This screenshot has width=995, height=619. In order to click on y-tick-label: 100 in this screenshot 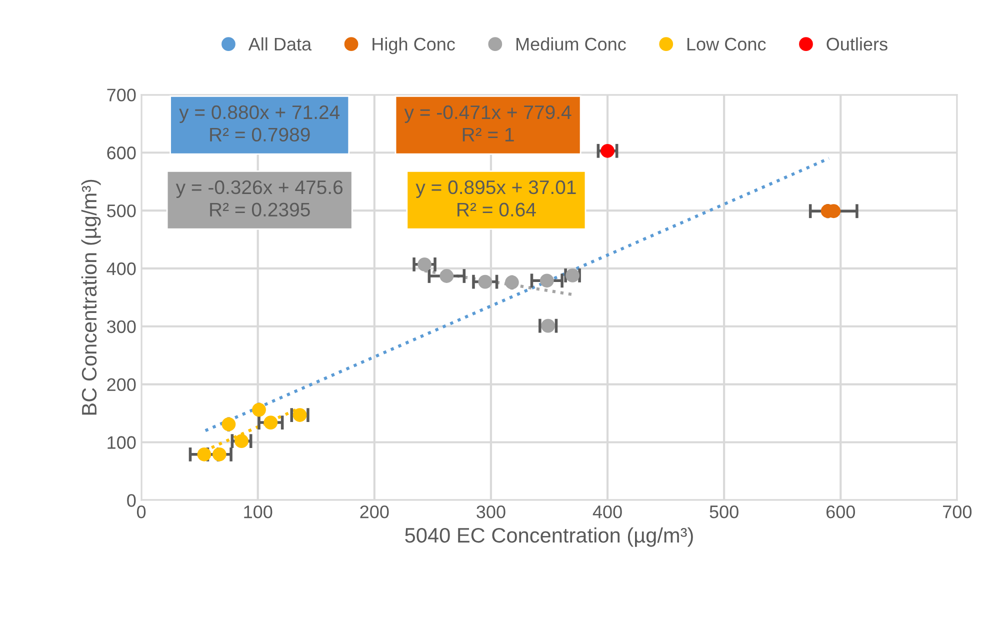, I will do `click(122, 442)`.